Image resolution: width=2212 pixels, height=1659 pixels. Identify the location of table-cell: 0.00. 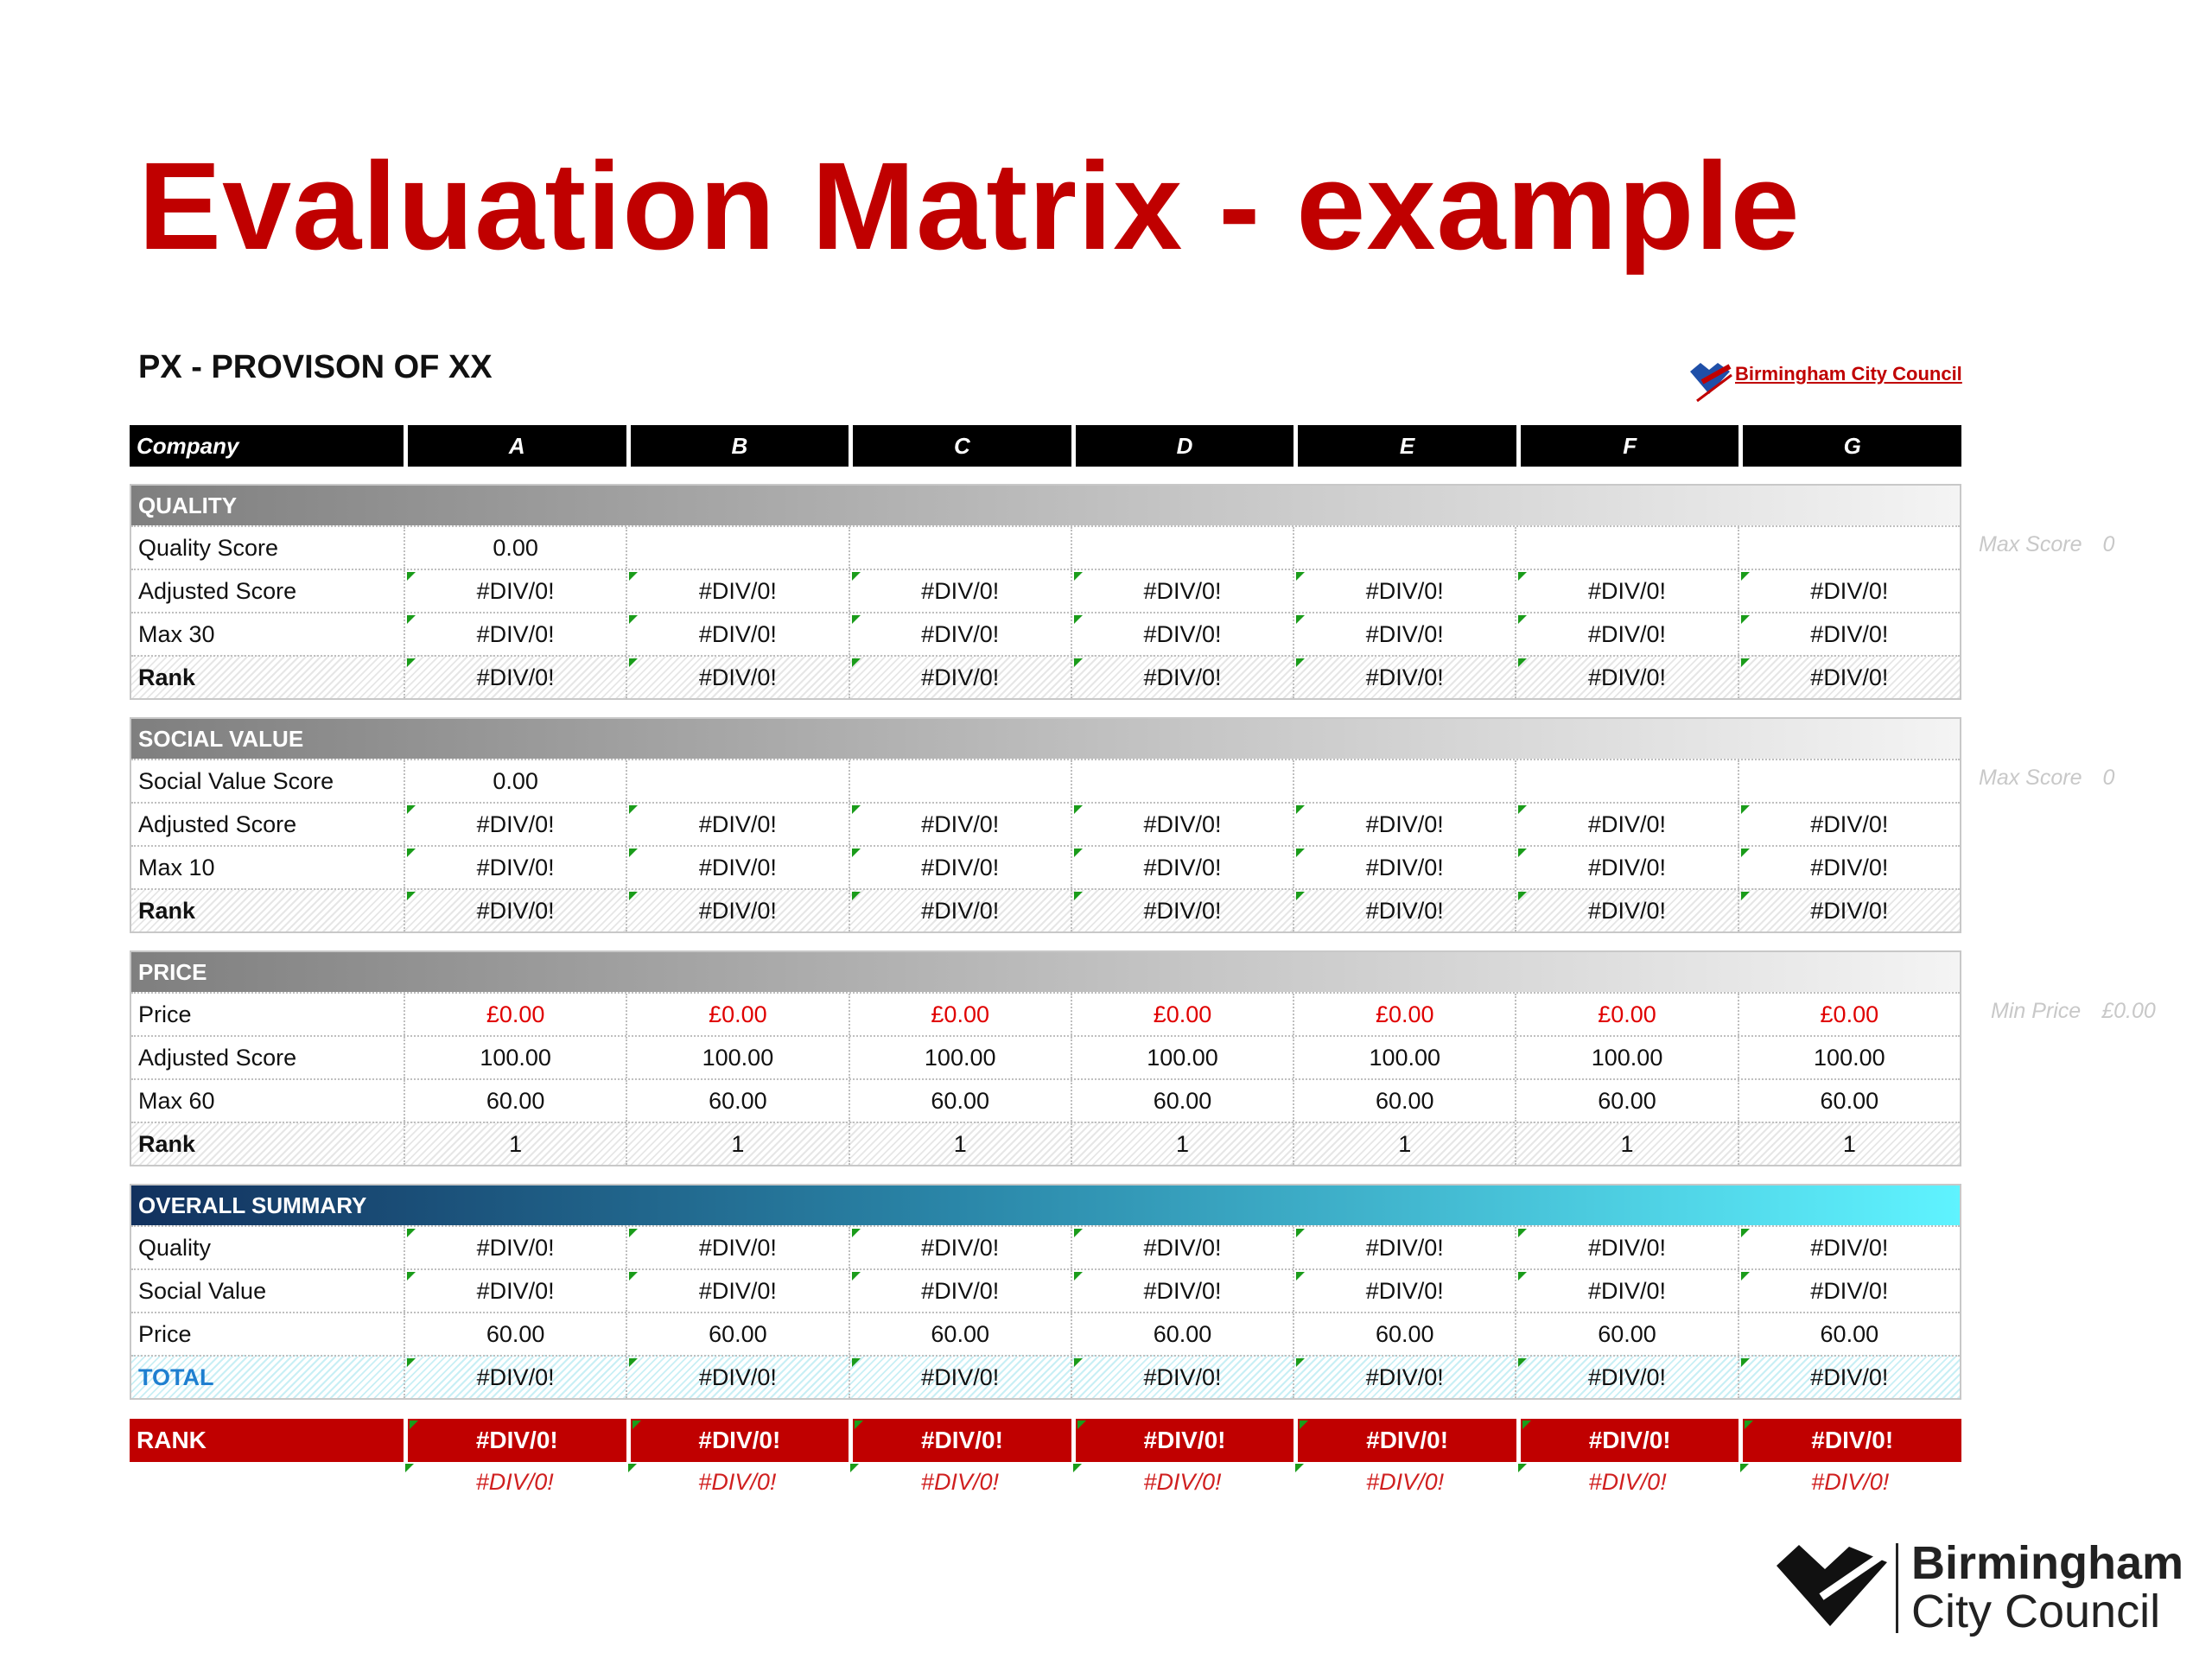
(516, 548).